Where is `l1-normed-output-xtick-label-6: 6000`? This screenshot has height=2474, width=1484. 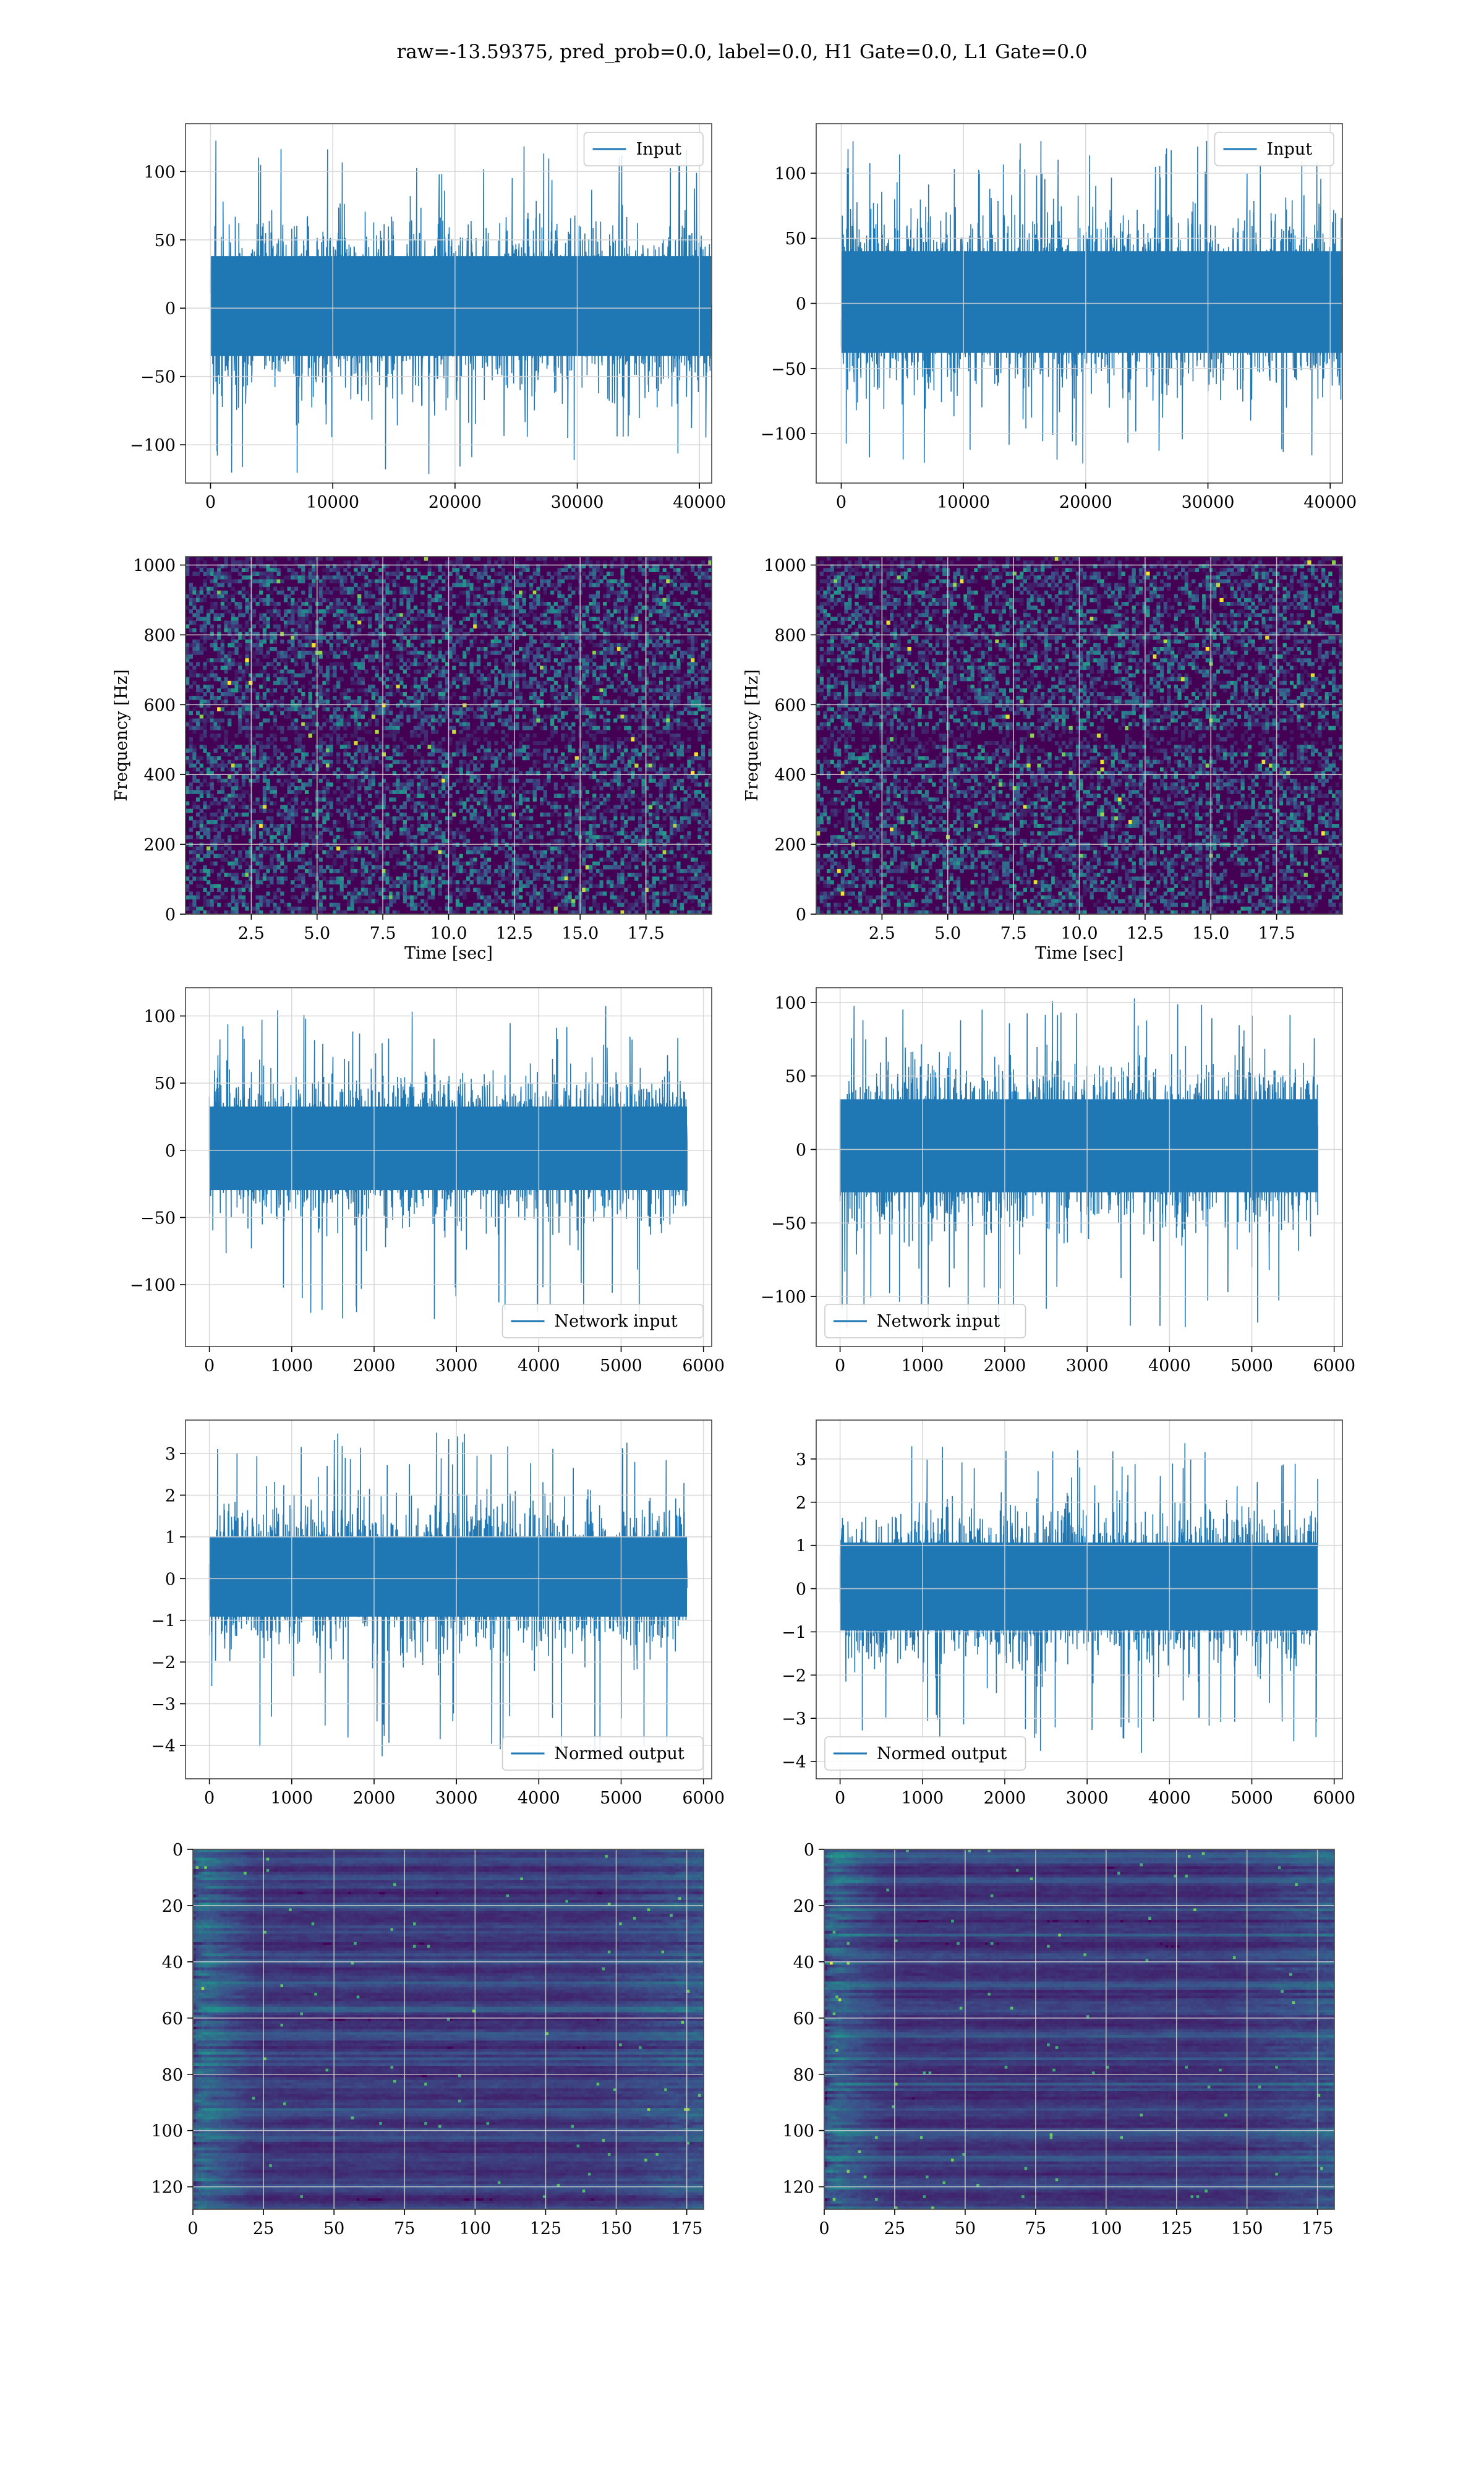 l1-normed-output-xtick-label-6: 6000 is located at coordinates (1334, 1798).